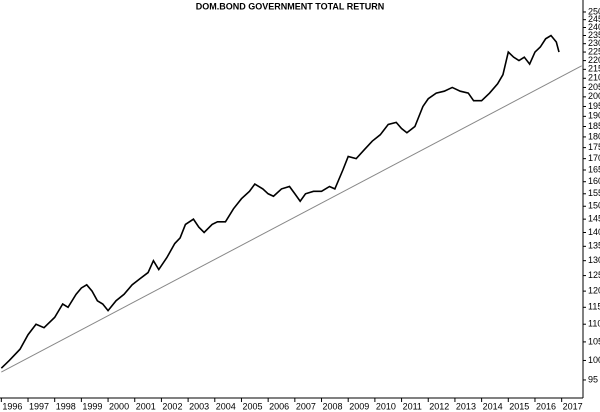  Describe the element at coordinates (172, 406) in the screenshot. I see `x-tick-label: 2002` at that location.